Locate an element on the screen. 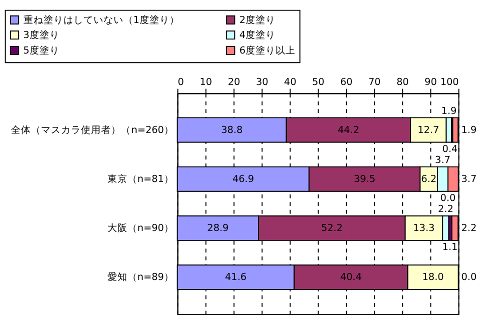 The width and height of the screenshot is (500, 321). x-tick-label: 80 is located at coordinates (402, 82).